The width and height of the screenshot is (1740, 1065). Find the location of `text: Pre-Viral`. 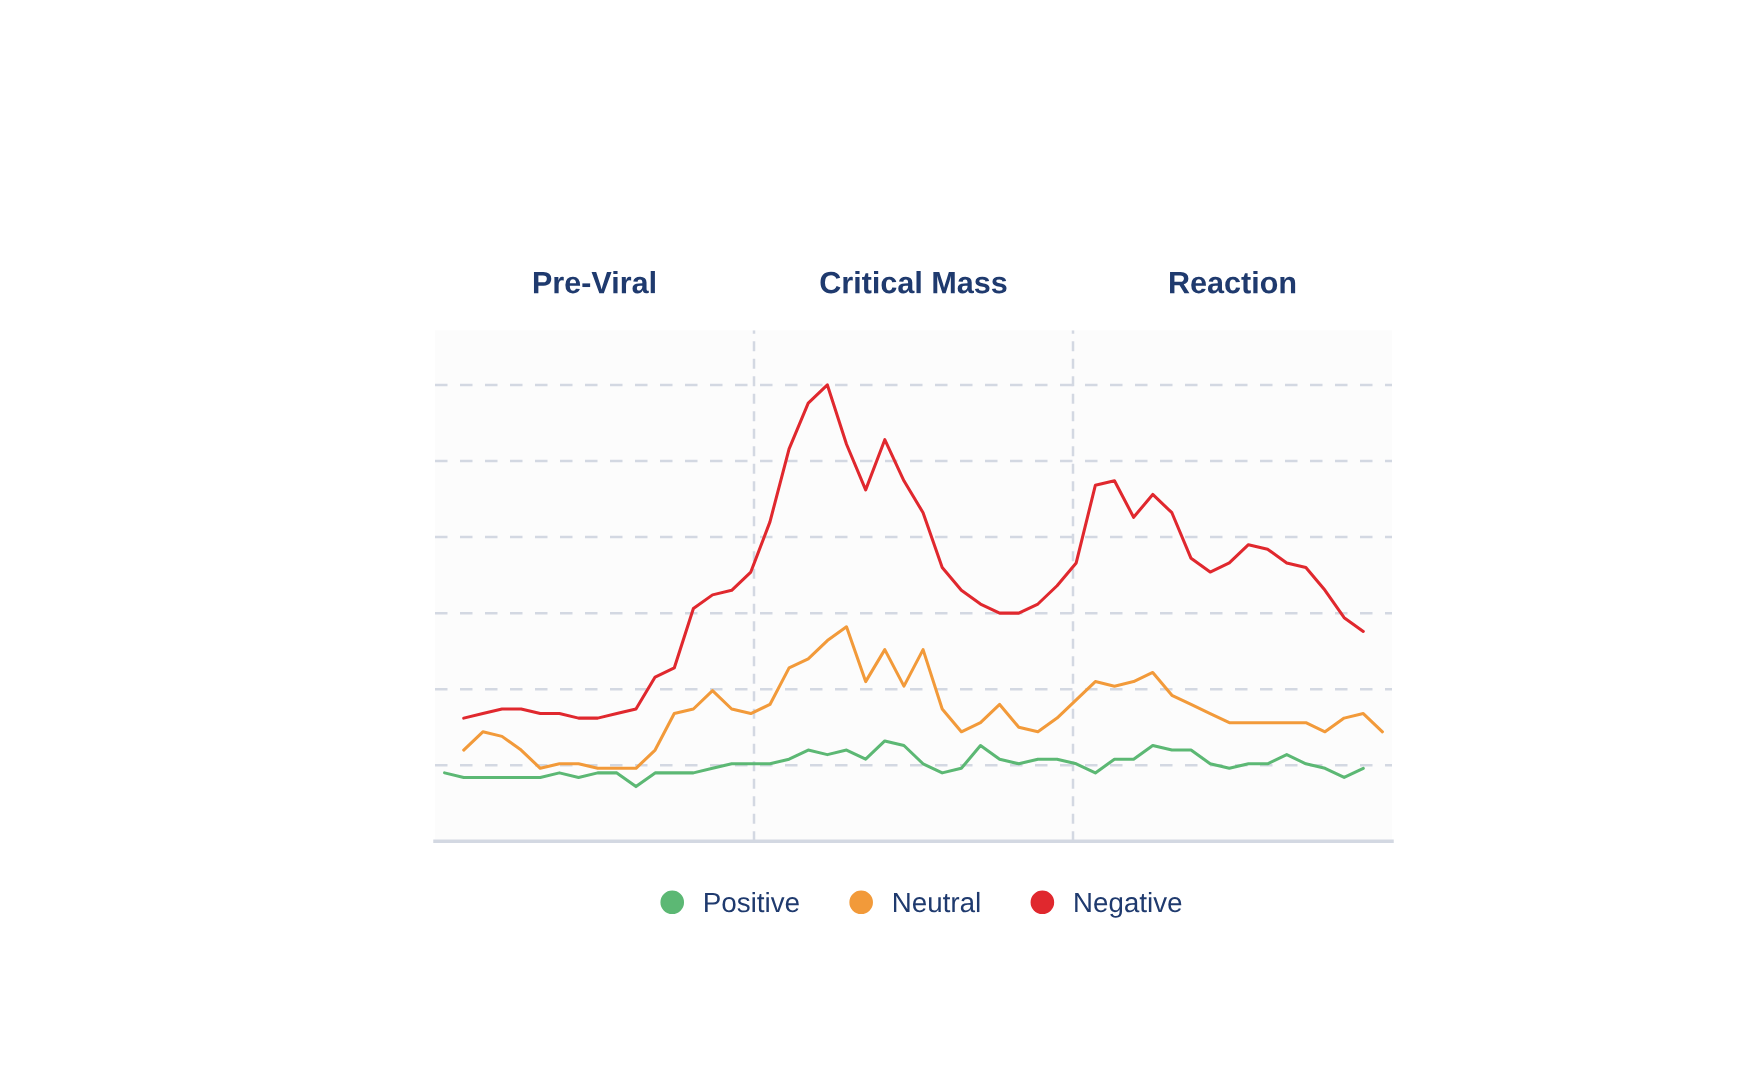

text: Pre-Viral is located at coordinates (594, 282).